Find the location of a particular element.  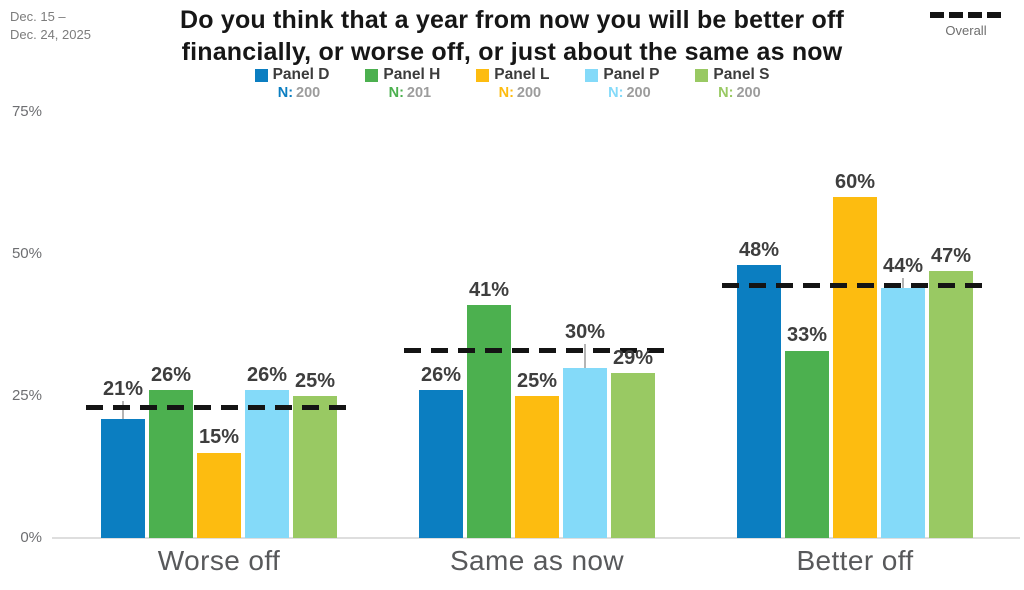

y-axis-tick-label: 75% is located at coordinates (26, 111).